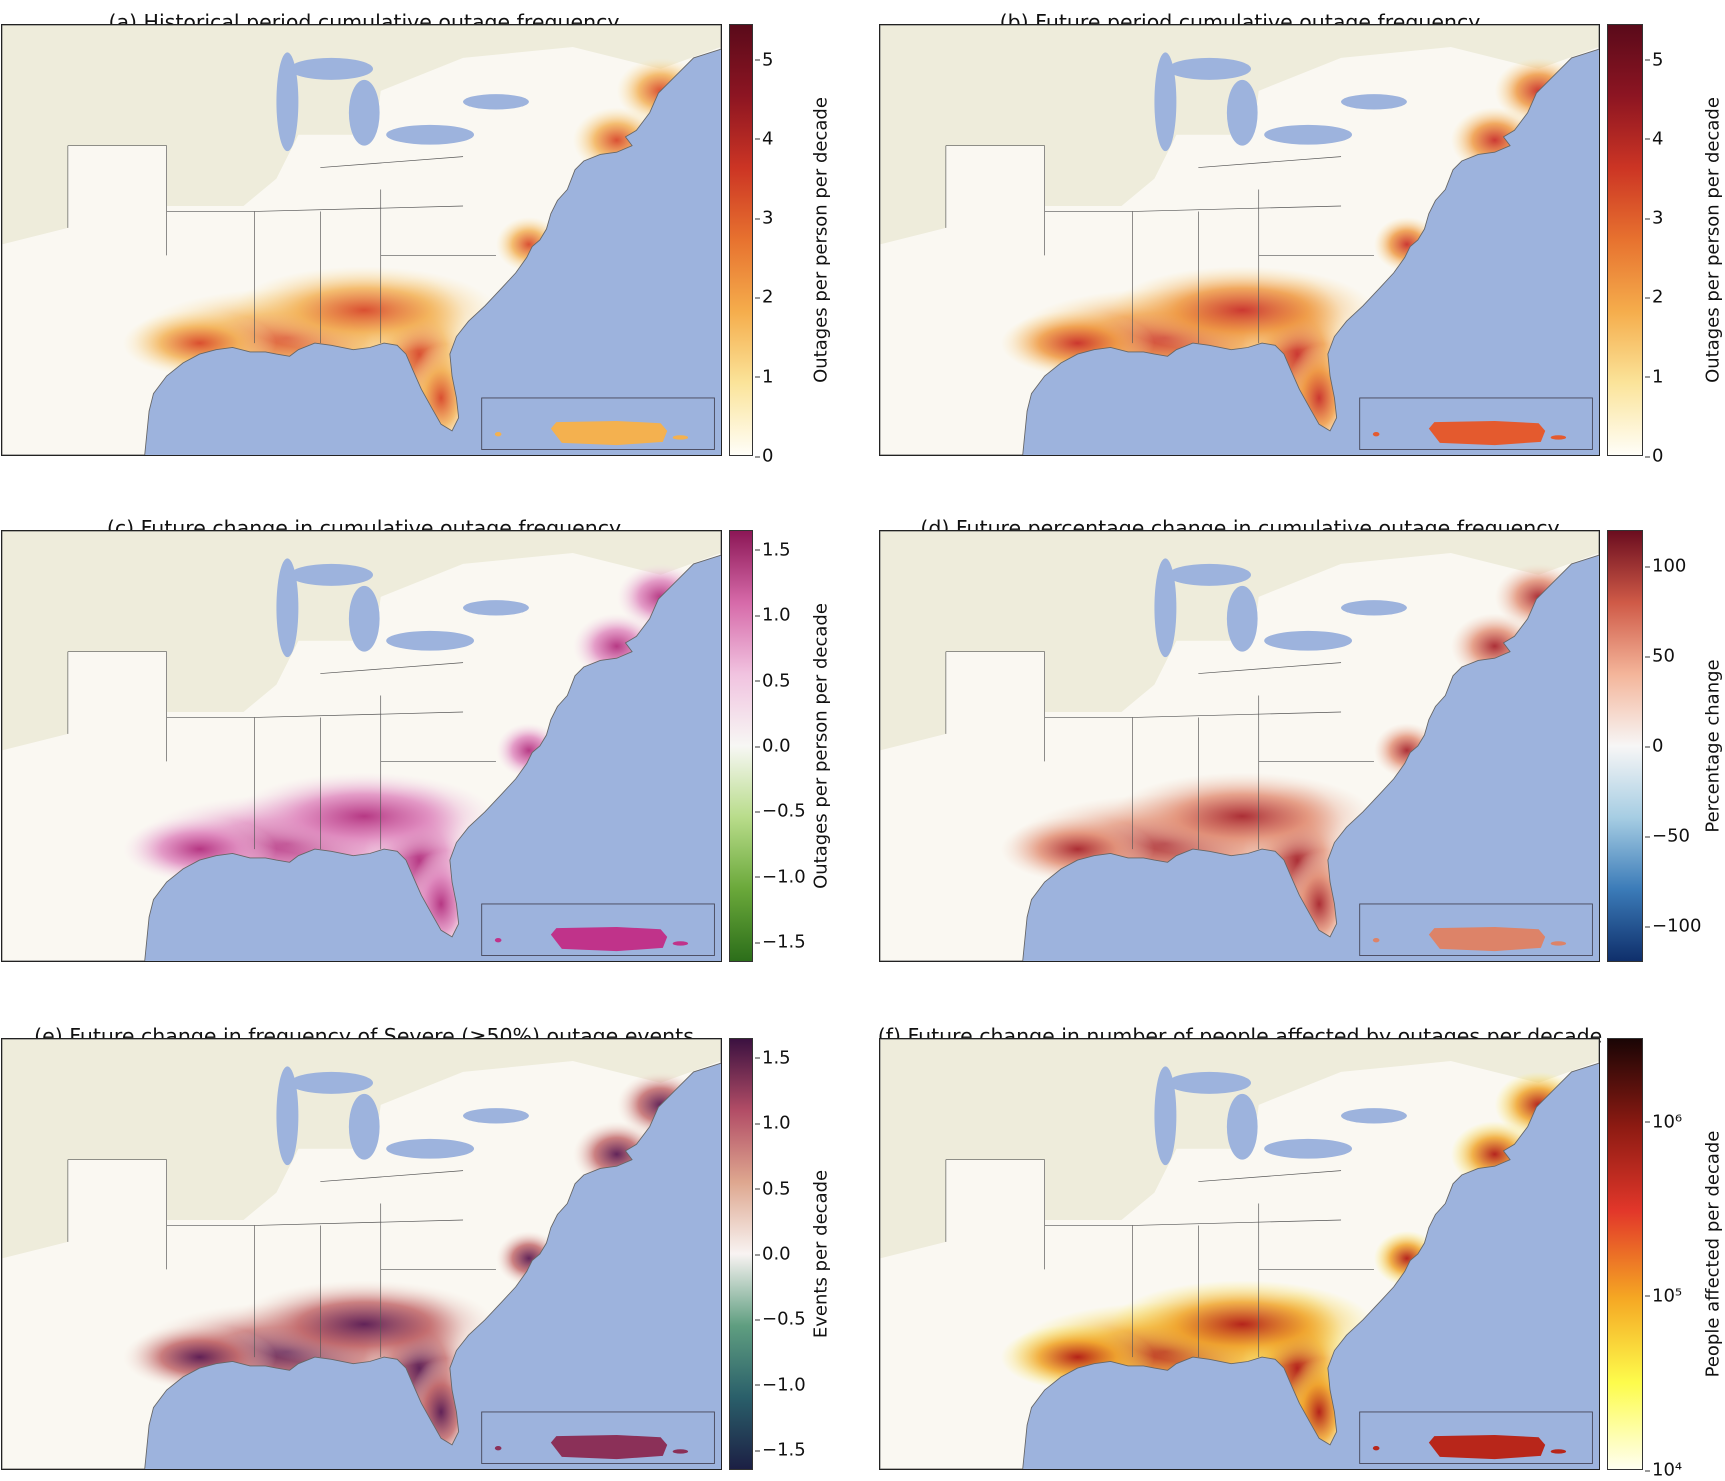  I want to click on map-panel-b, so click(1239, 240).